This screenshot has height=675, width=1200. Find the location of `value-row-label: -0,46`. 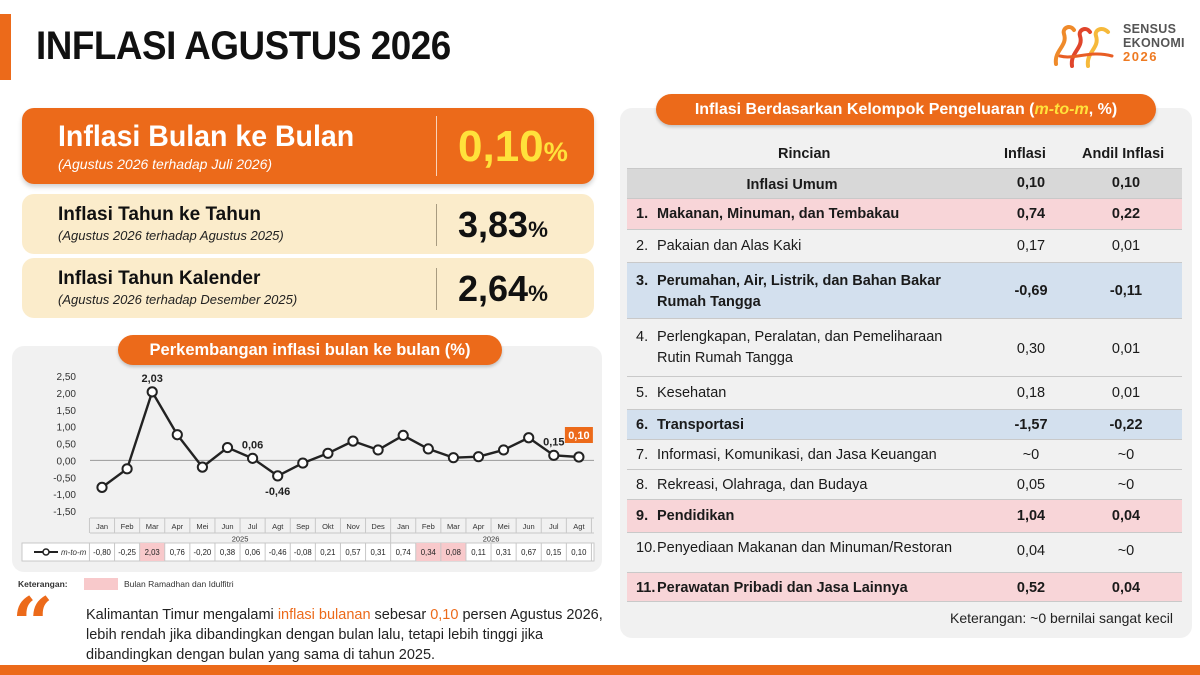

value-row-label: -0,46 is located at coordinates (278, 552).